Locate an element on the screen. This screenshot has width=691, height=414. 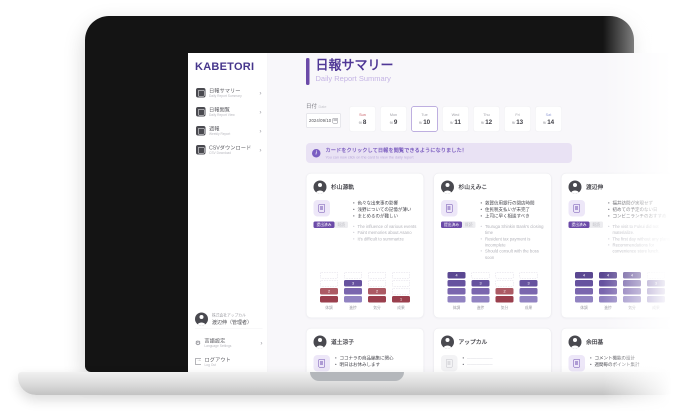
day-card-thu: Thu 9/12 is located at coordinates (486, 119).